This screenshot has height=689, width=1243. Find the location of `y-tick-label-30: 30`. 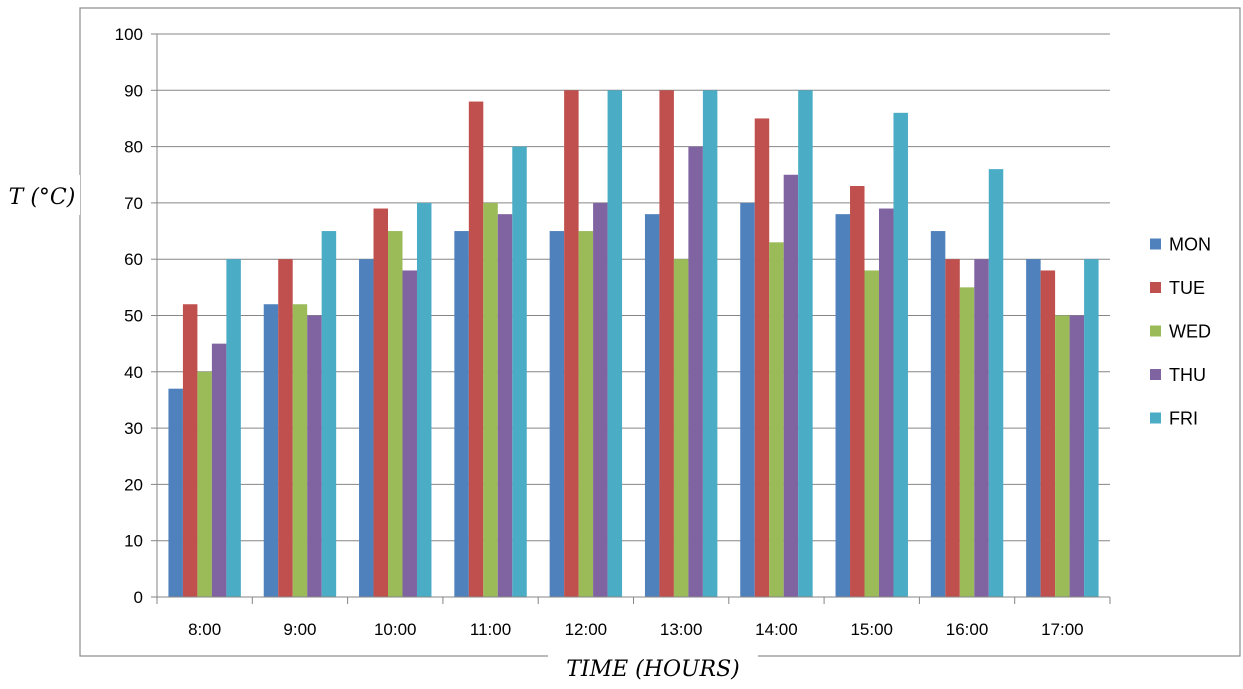

y-tick-label-30: 30 is located at coordinates (133, 428).